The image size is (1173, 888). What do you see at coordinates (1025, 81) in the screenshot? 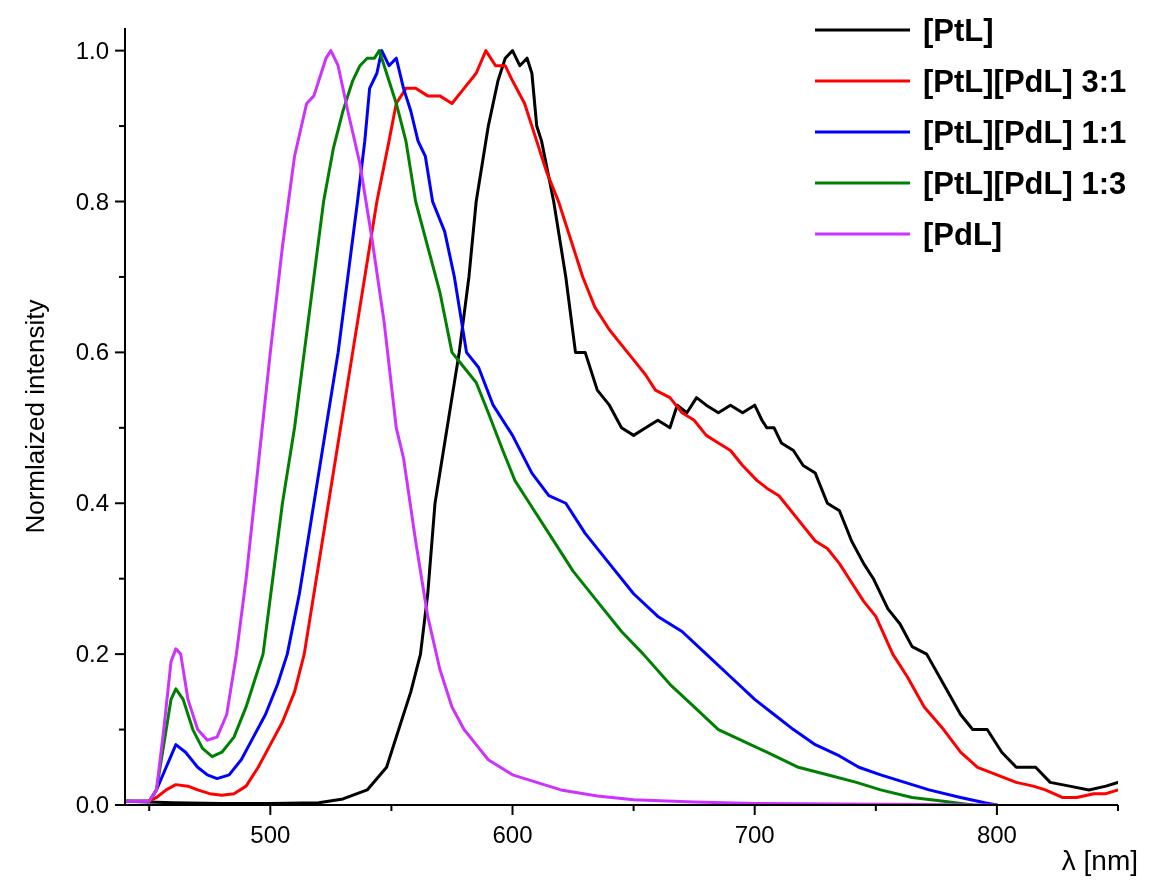
I see `legend-label: [PtL][PdL] 3:1` at bounding box center [1025, 81].